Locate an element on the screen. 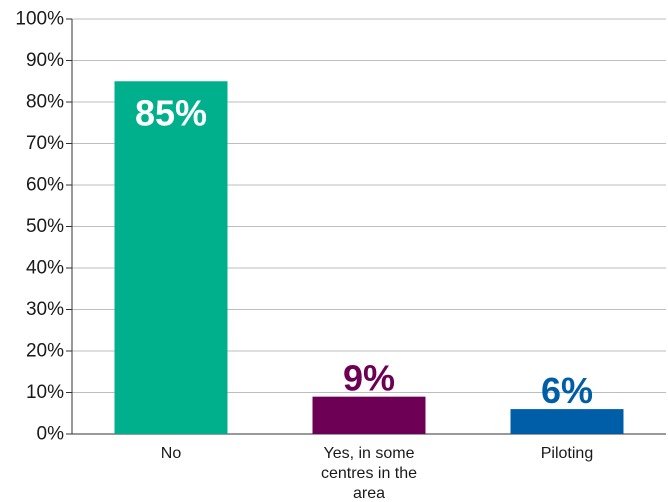 The width and height of the screenshot is (668, 502). y-tick-label: 100% is located at coordinates (39, 19).